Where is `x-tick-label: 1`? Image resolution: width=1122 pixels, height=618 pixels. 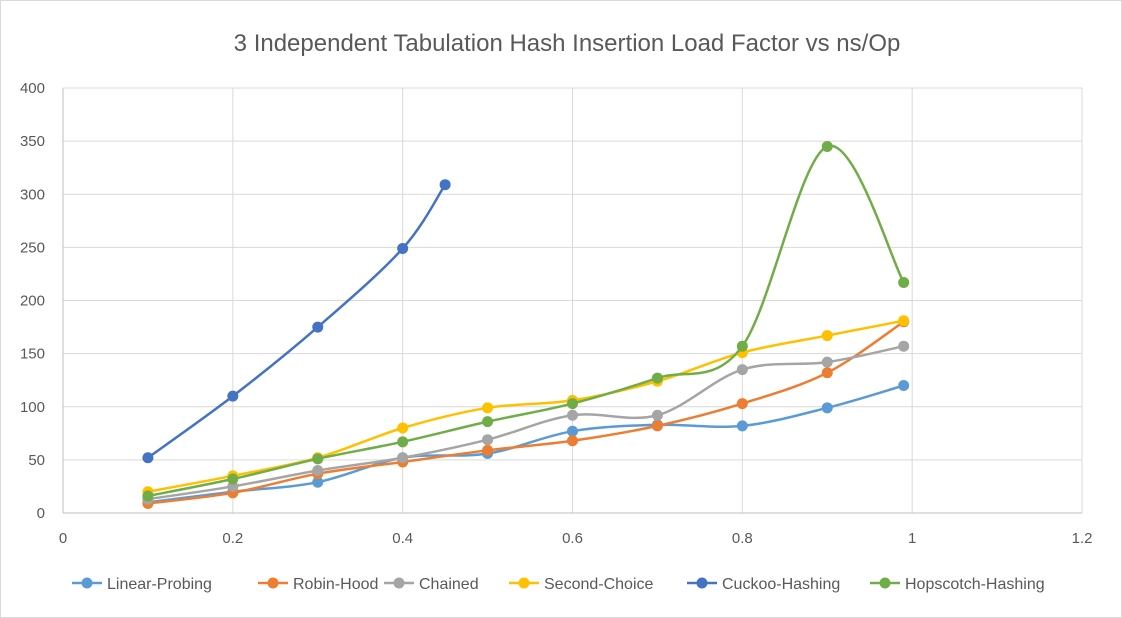
x-tick-label: 1 is located at coordinates (912, 538).